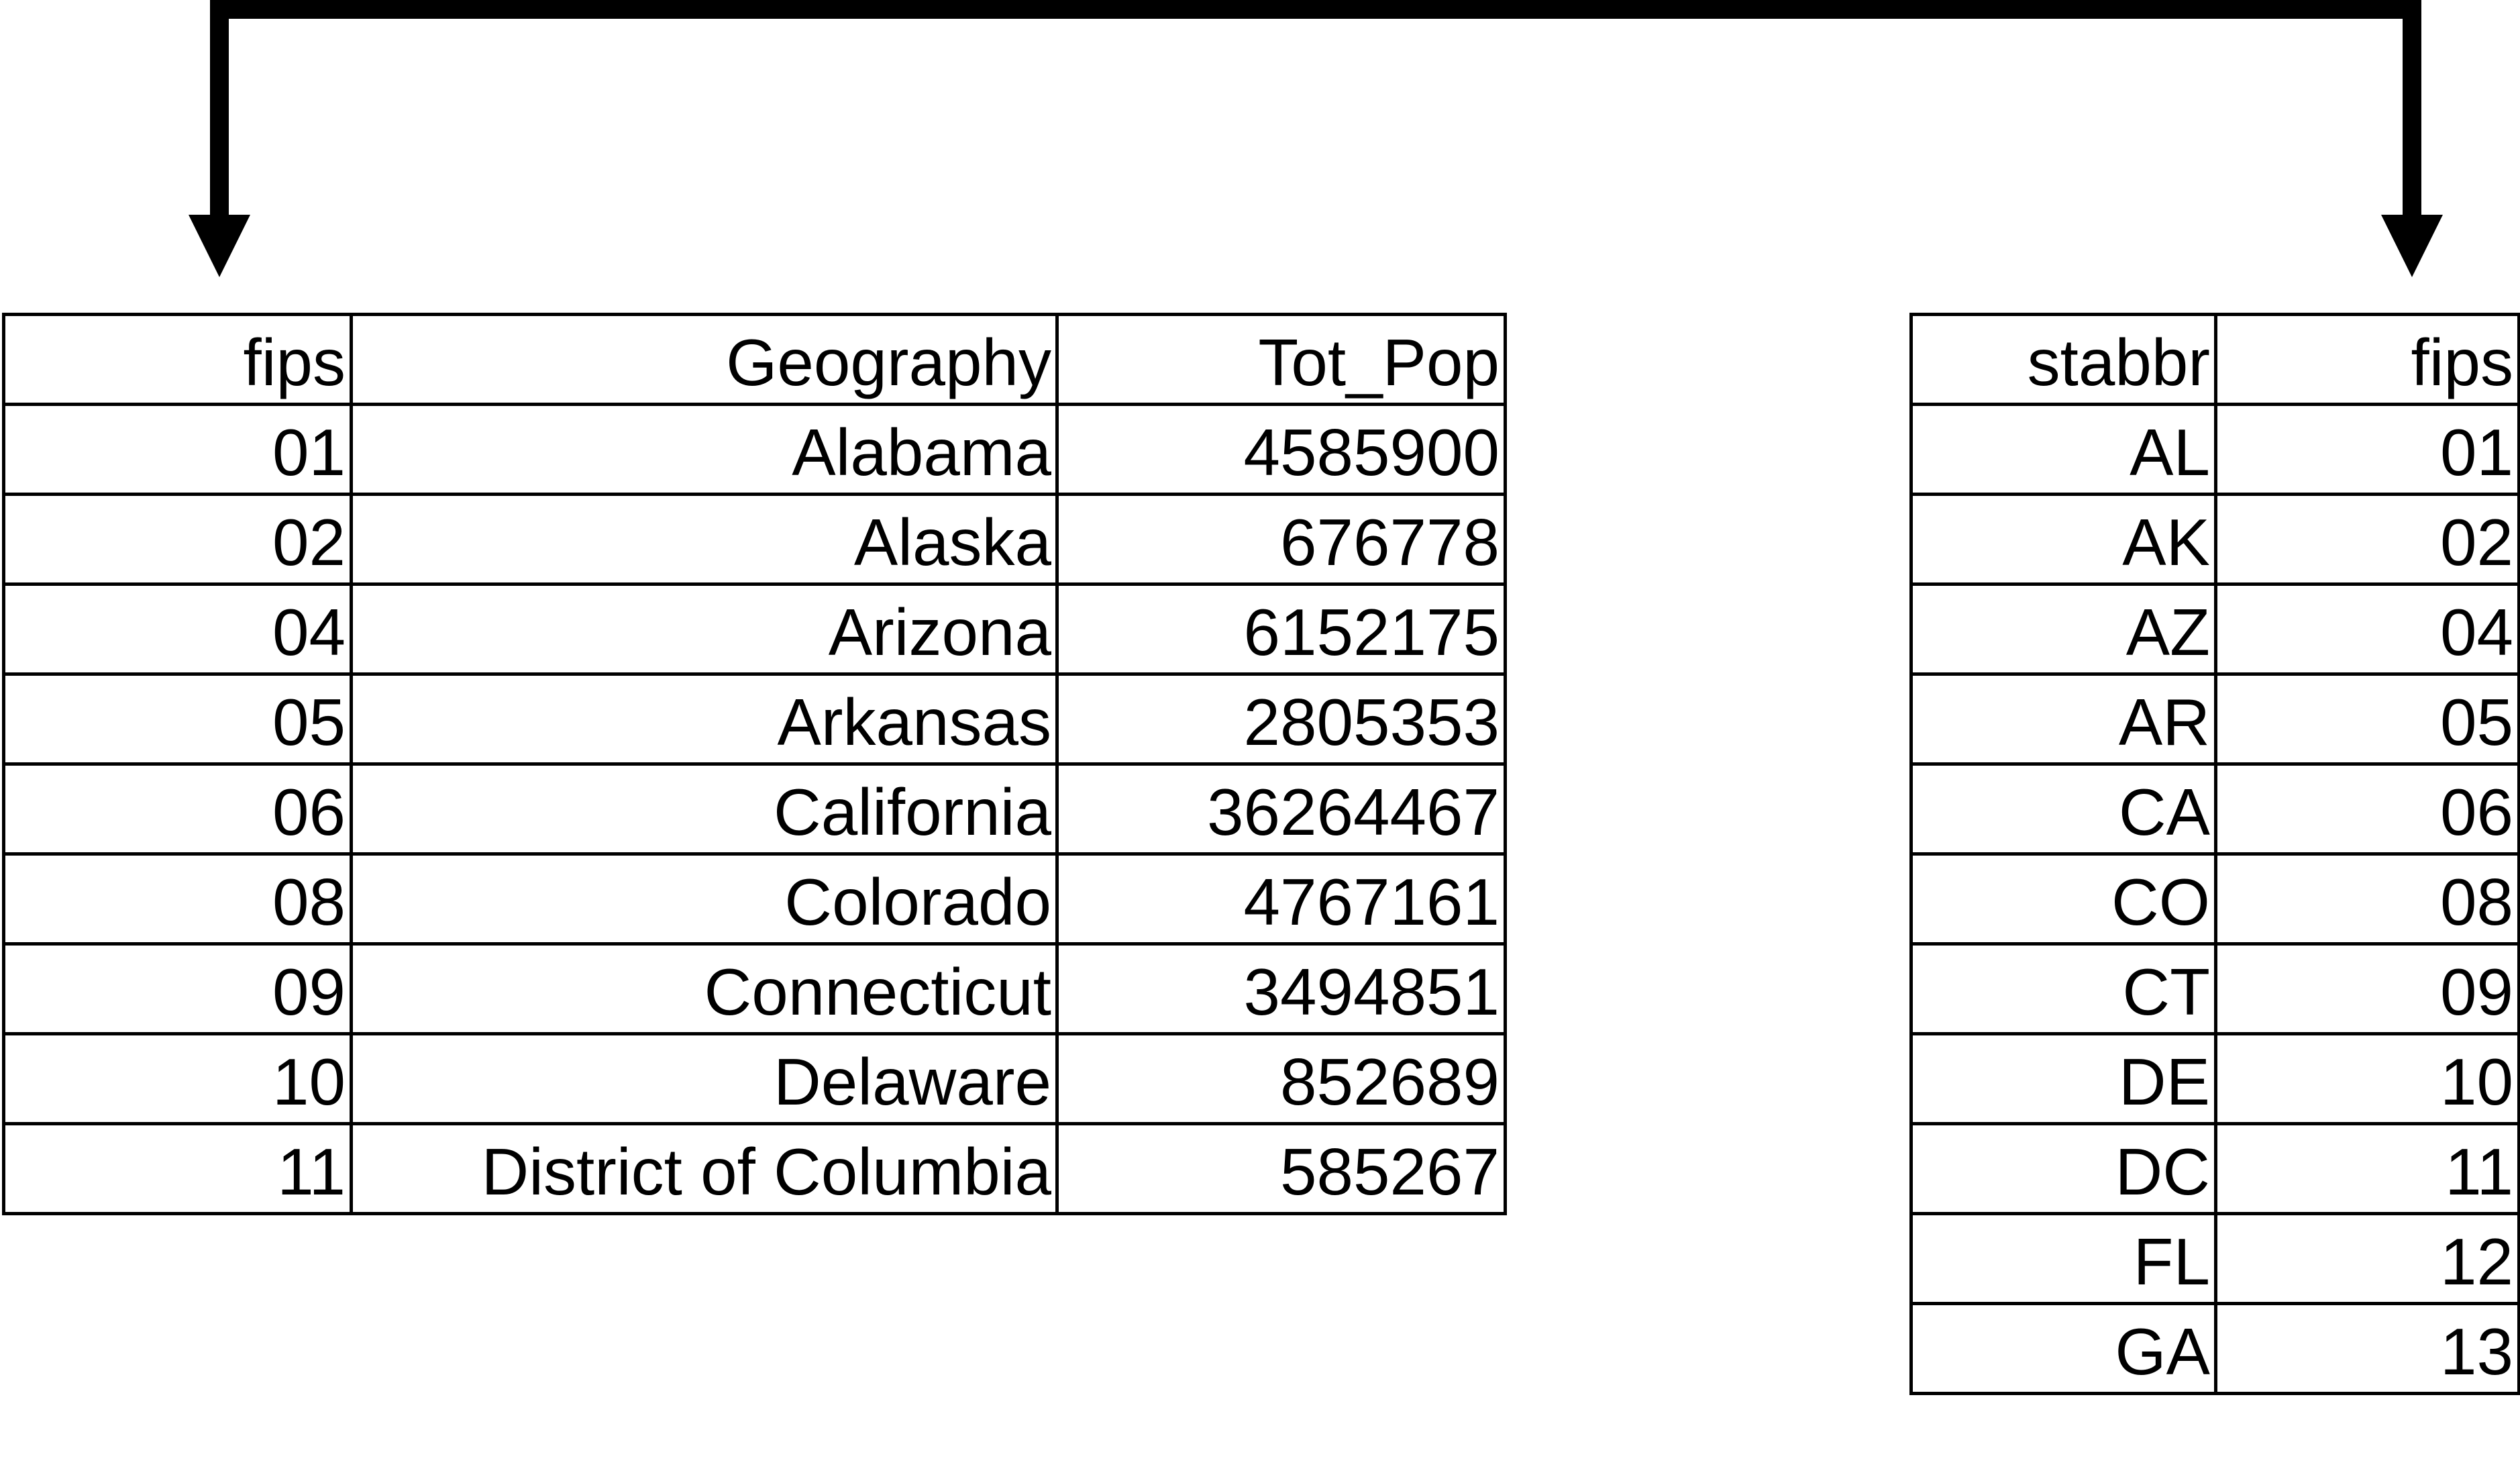  What do you see at coordinates (1315, 110) in the screenshot?
I see `connector-line` at bounding box center [1315, 110].